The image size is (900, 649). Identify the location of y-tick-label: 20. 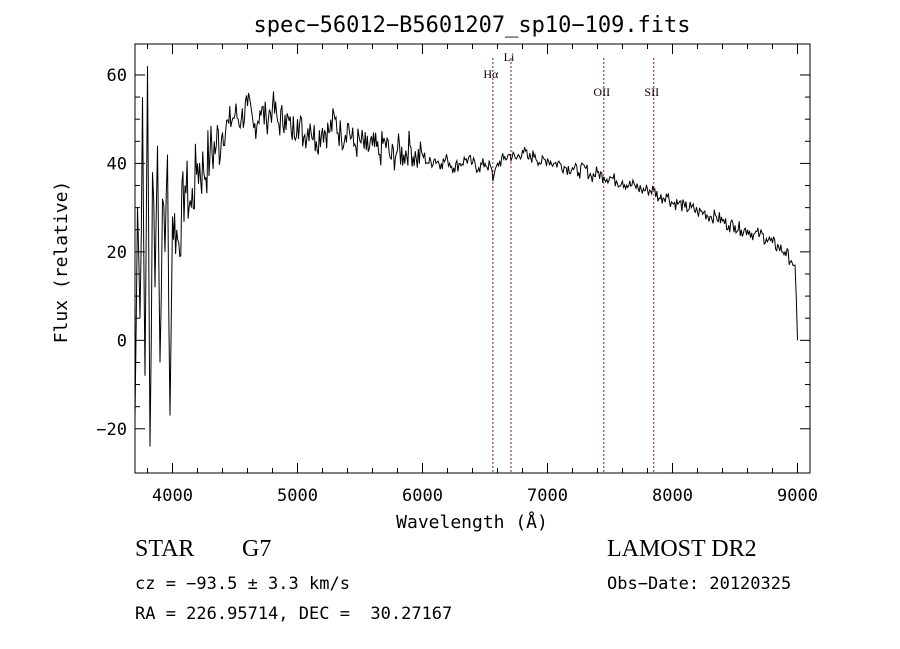
(117, 253).